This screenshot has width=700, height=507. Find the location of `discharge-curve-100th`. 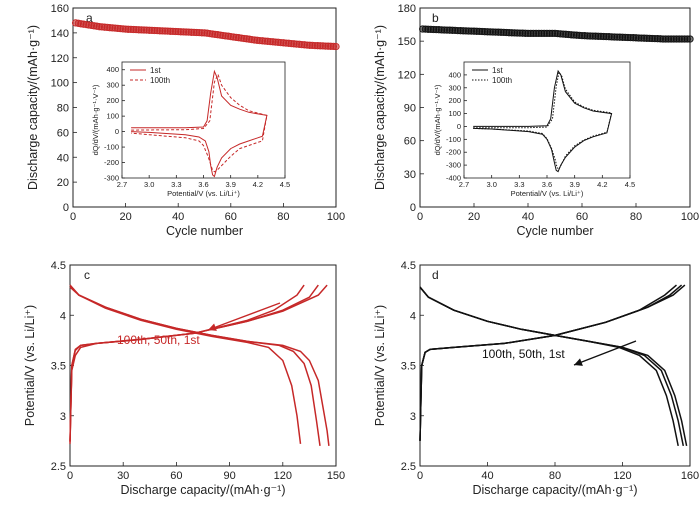

discharge-curve-100th is located at coordinates (185, 364).